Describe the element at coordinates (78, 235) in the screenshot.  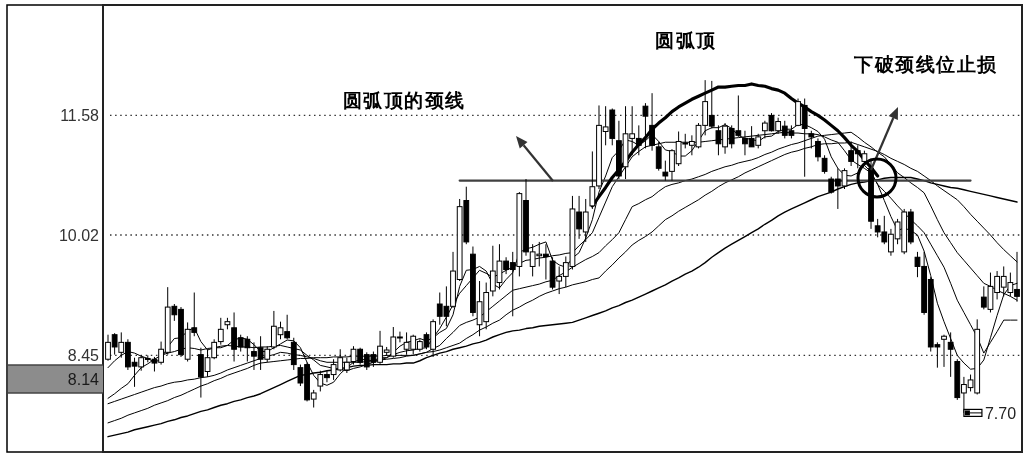
I see `y-tick-label: 10.02` at that location.